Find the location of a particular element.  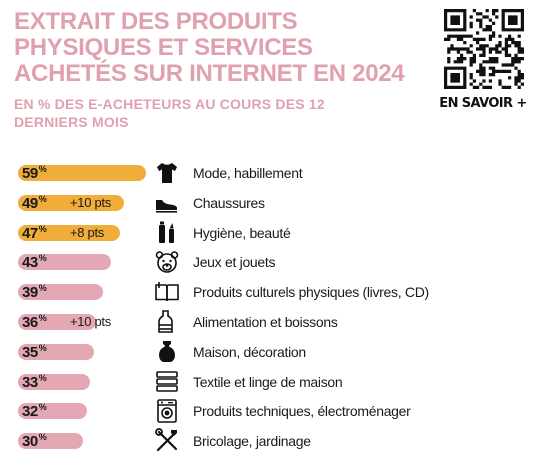

washing-machine-icon is located at coordinates (167, 411).